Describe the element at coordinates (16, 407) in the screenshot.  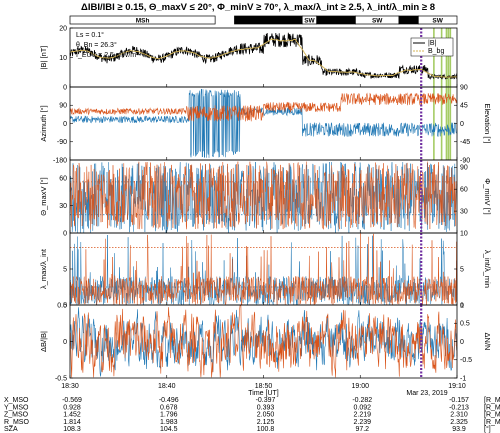
I see `ephem-row-label: Y_MSO` at that location.